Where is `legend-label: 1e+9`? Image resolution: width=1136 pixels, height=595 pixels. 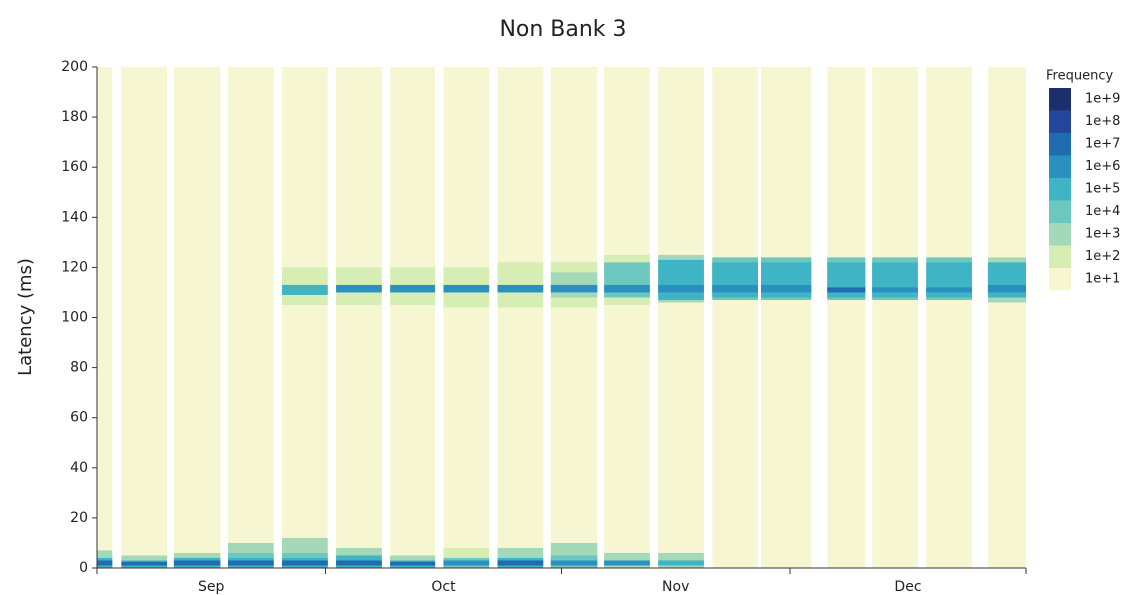 legend-label: 1e+9 is located at coordinates (1102, 99).